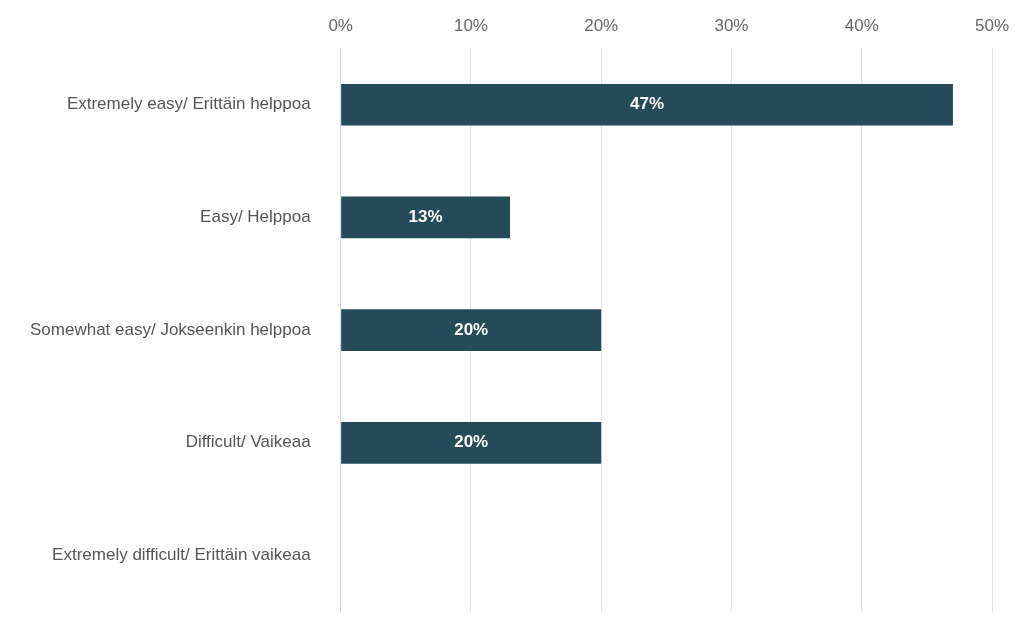  Describe the element at coordinates (601, 25) in the screenshot. I see `x-tick-label: 20%` at that location.